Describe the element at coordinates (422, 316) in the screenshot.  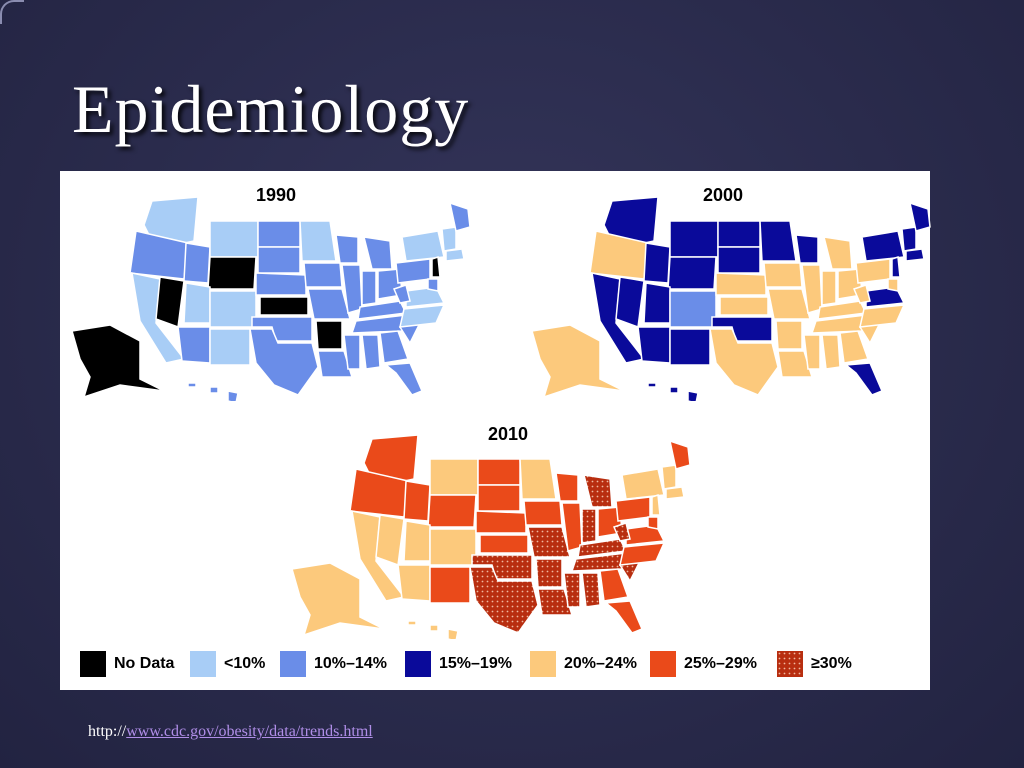
I see `state-nc-1990` at that location.